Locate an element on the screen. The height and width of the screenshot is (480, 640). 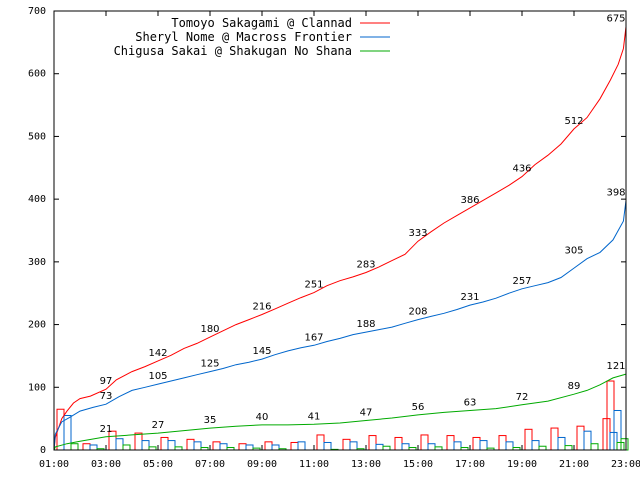
data-label: 305 is located at coordinates (573, 251).